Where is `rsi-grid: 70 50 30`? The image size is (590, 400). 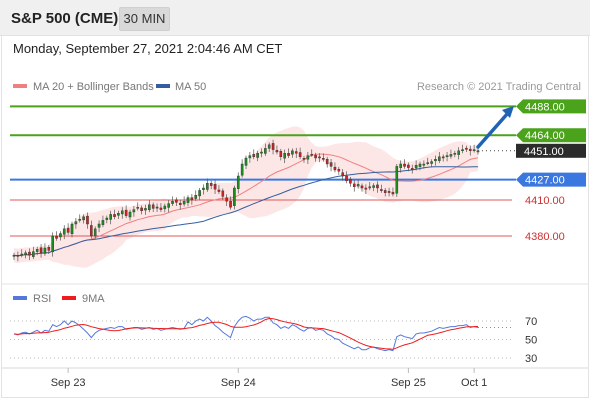
rsi-grid: 70 50 30 is located at coordinates (273, 340).